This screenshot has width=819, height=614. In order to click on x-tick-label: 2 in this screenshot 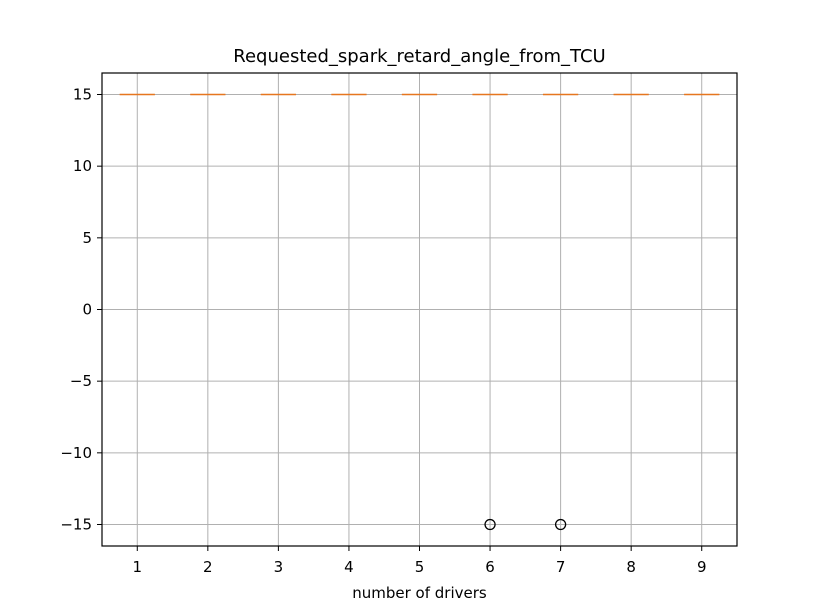, I will do `click(208, 567)`.